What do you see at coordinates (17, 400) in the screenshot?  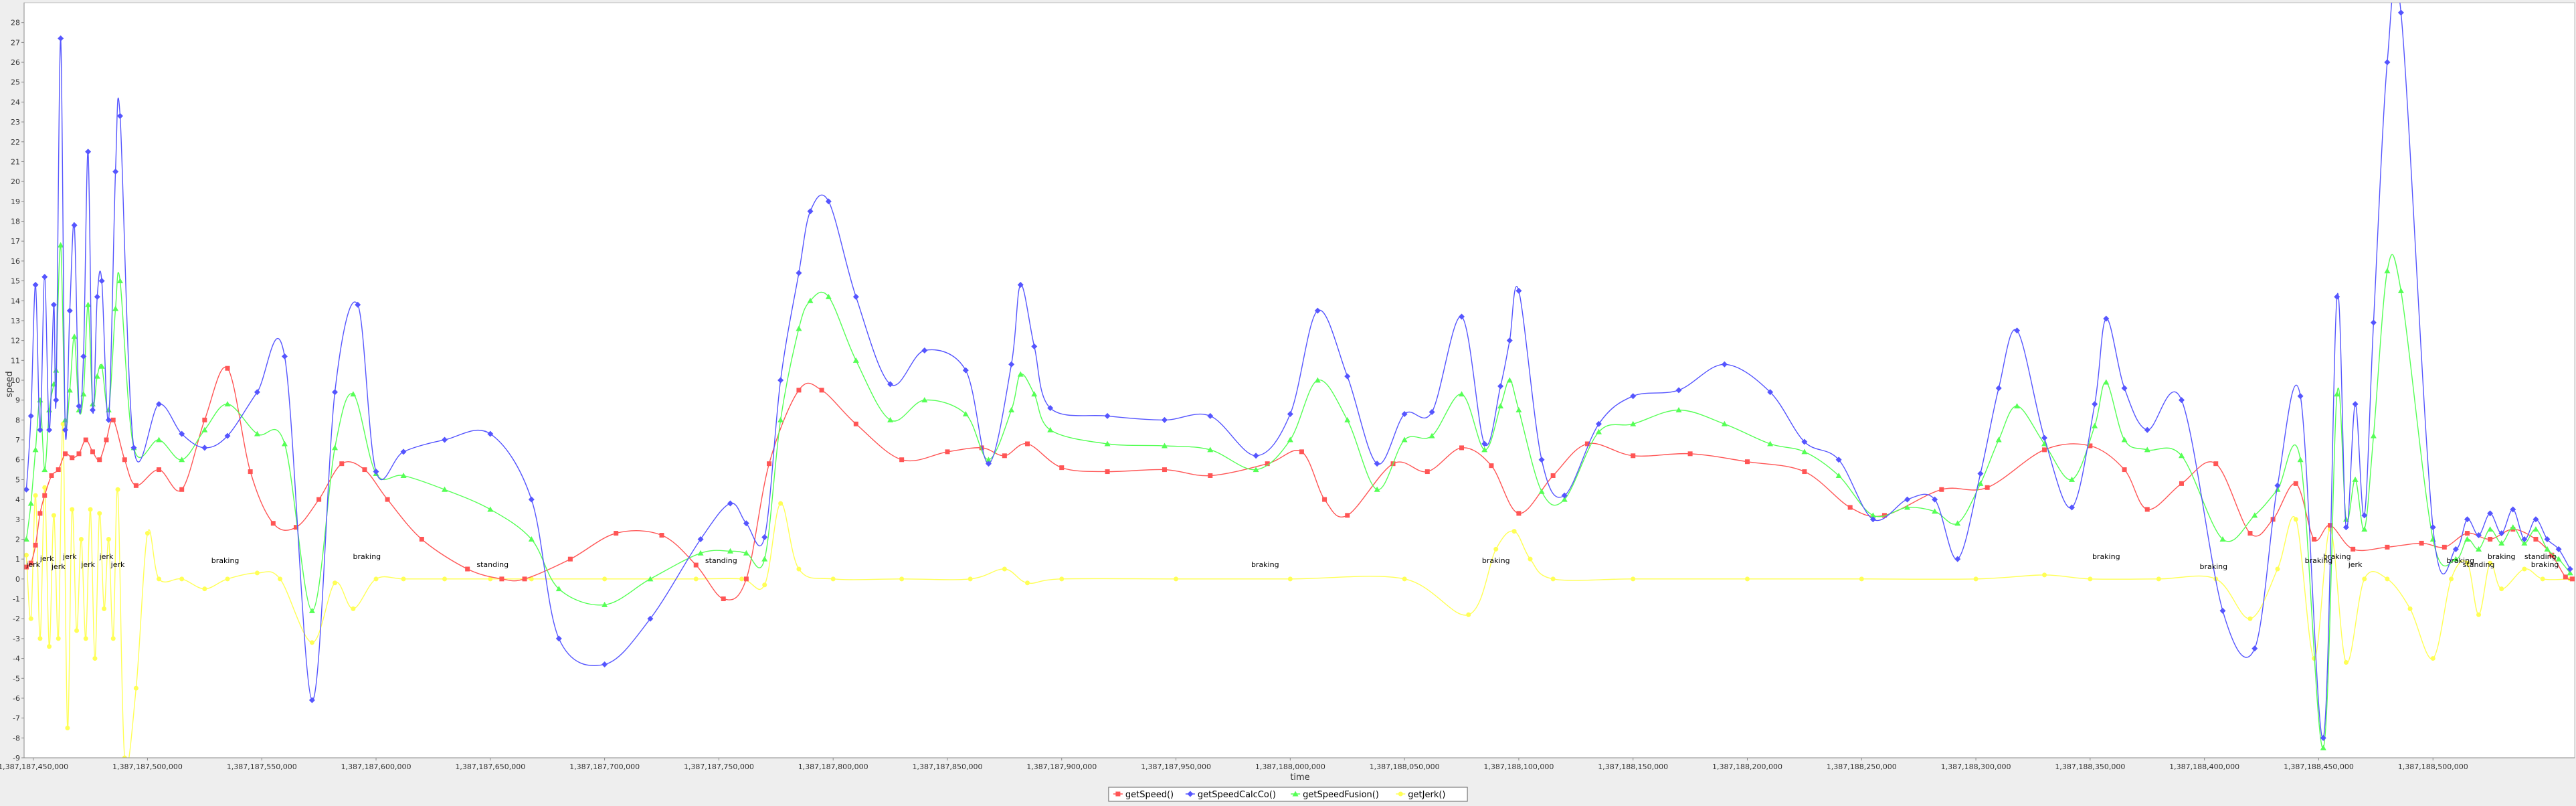 I see `y-tick-label: 9` at bounding box center [17, 400].